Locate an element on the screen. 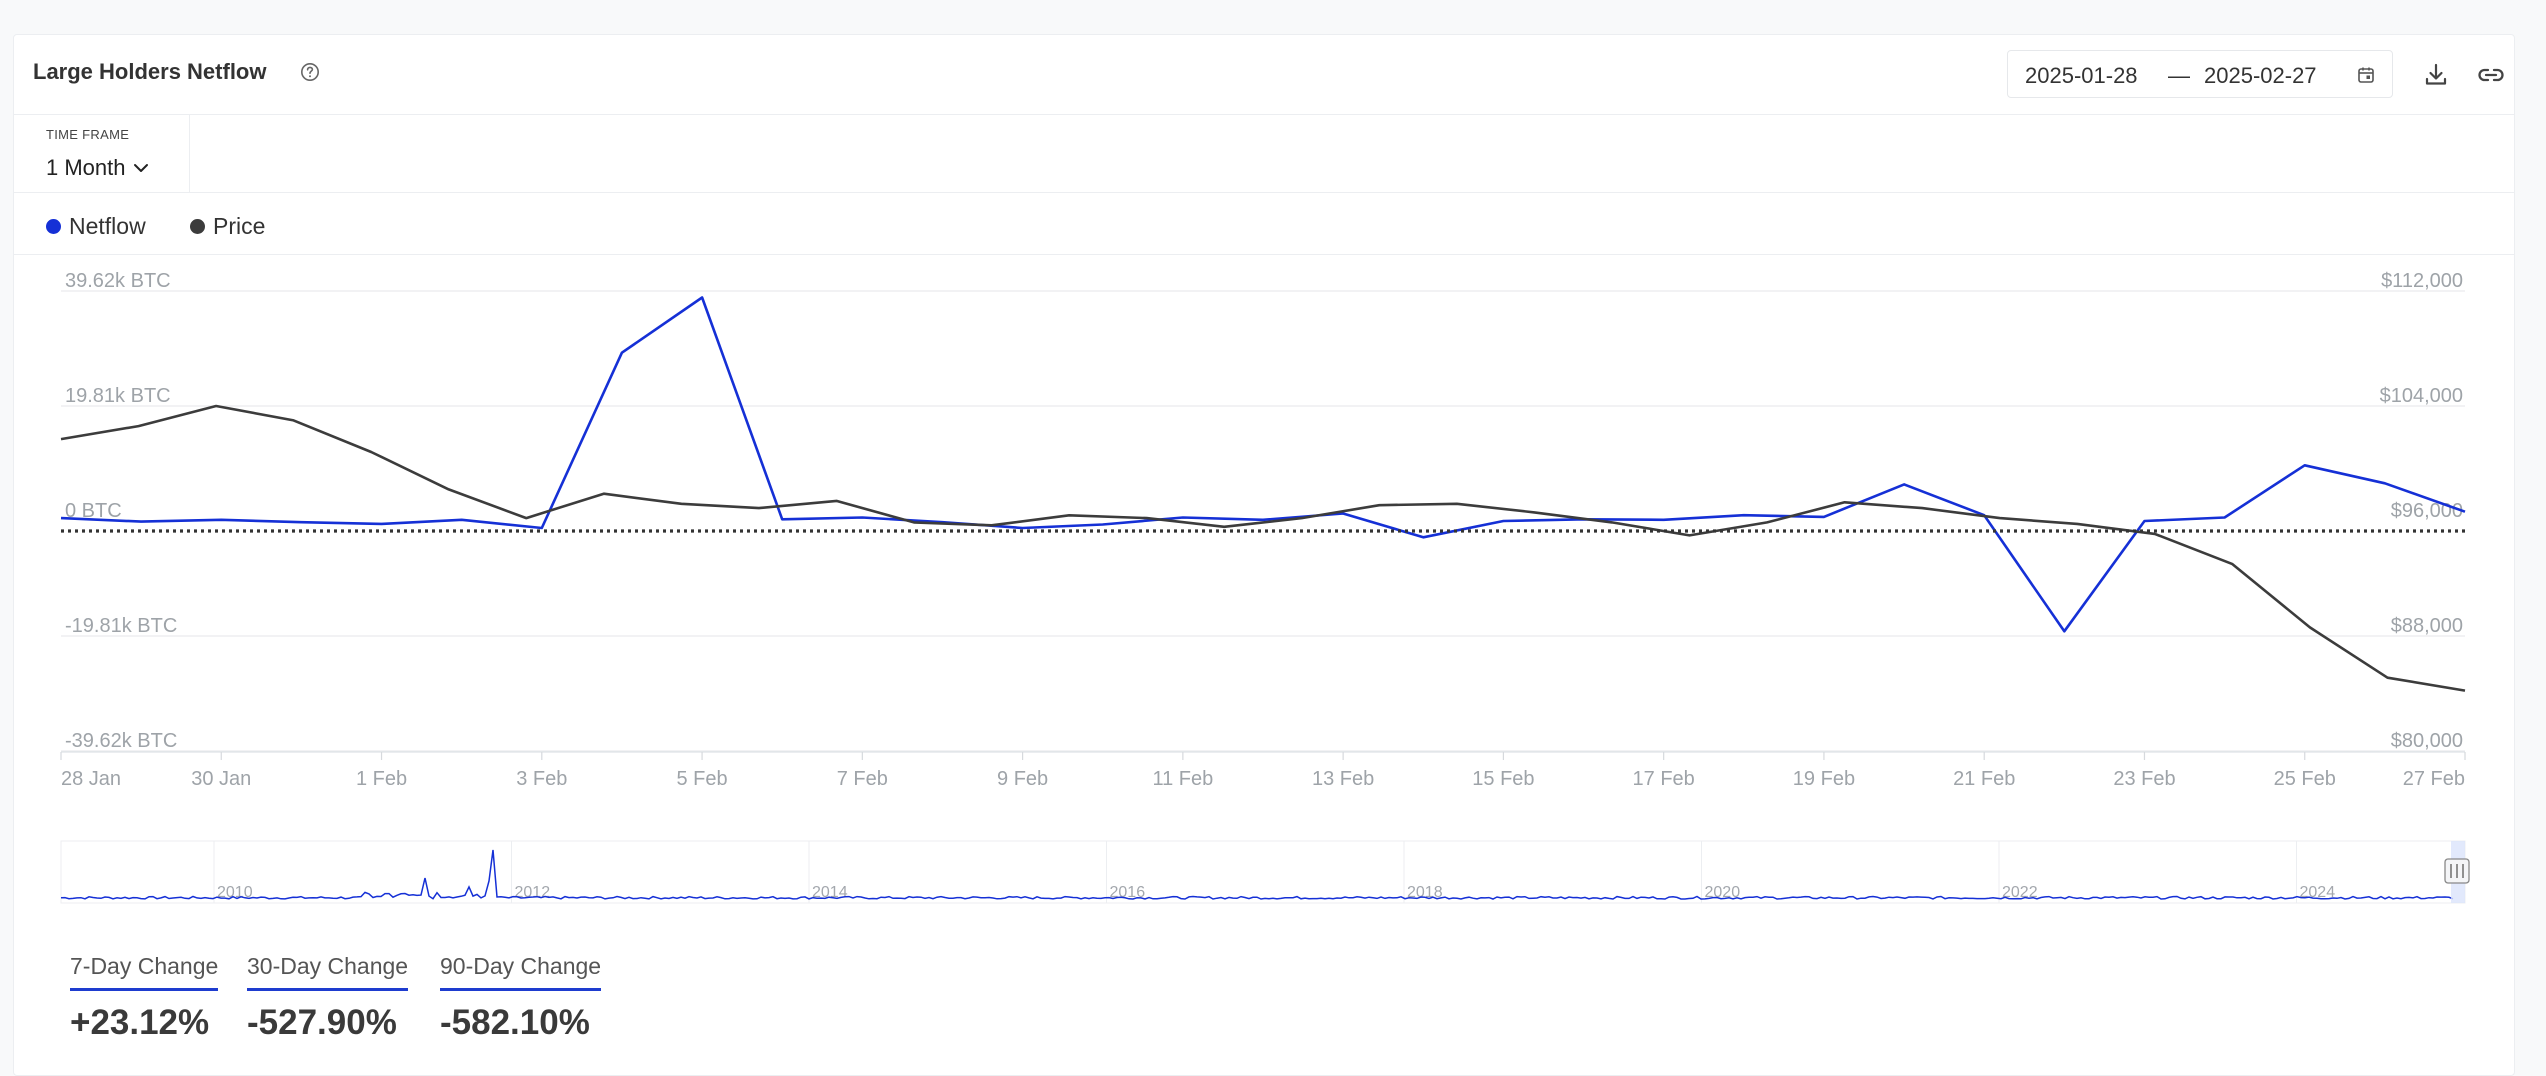  x-tick-label: 28 Jan is located at coordinates (91, 779).